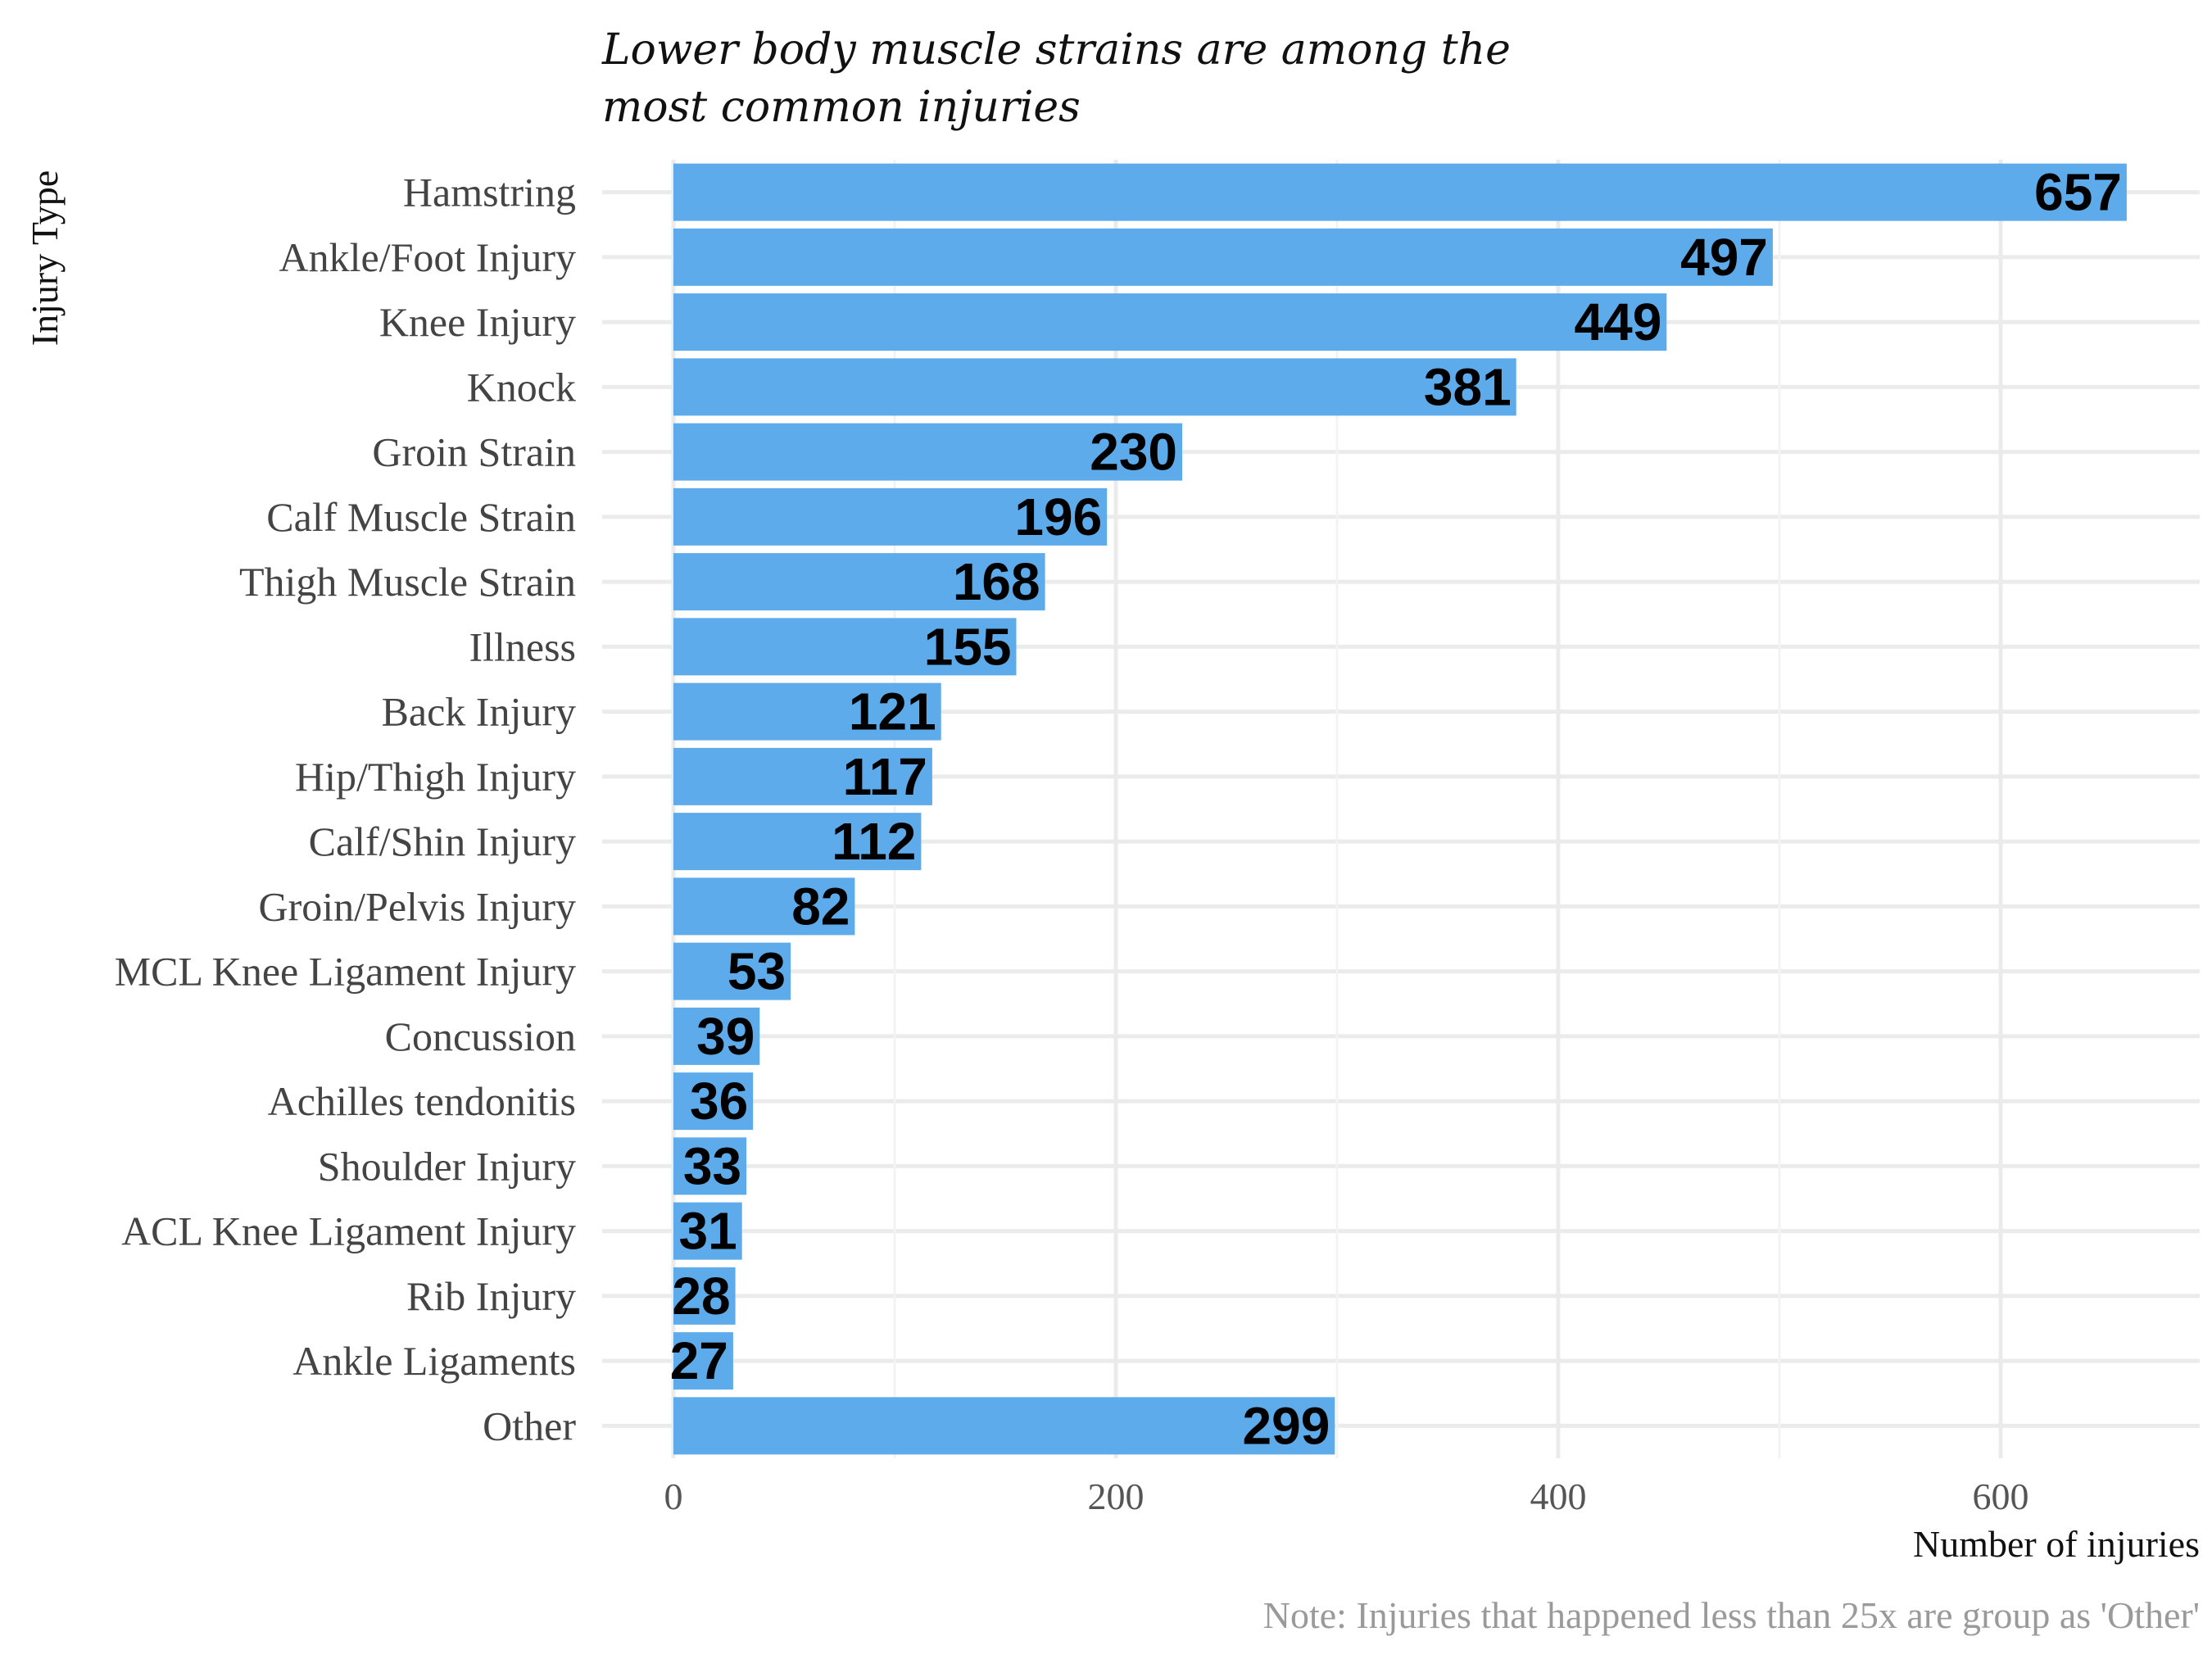 This screenshot has width=2212, height=1659. Describe the element at coordinates (348, 1231) in the screenshot. I see `category-label: ACL Knee Ligament Injury` at that location.